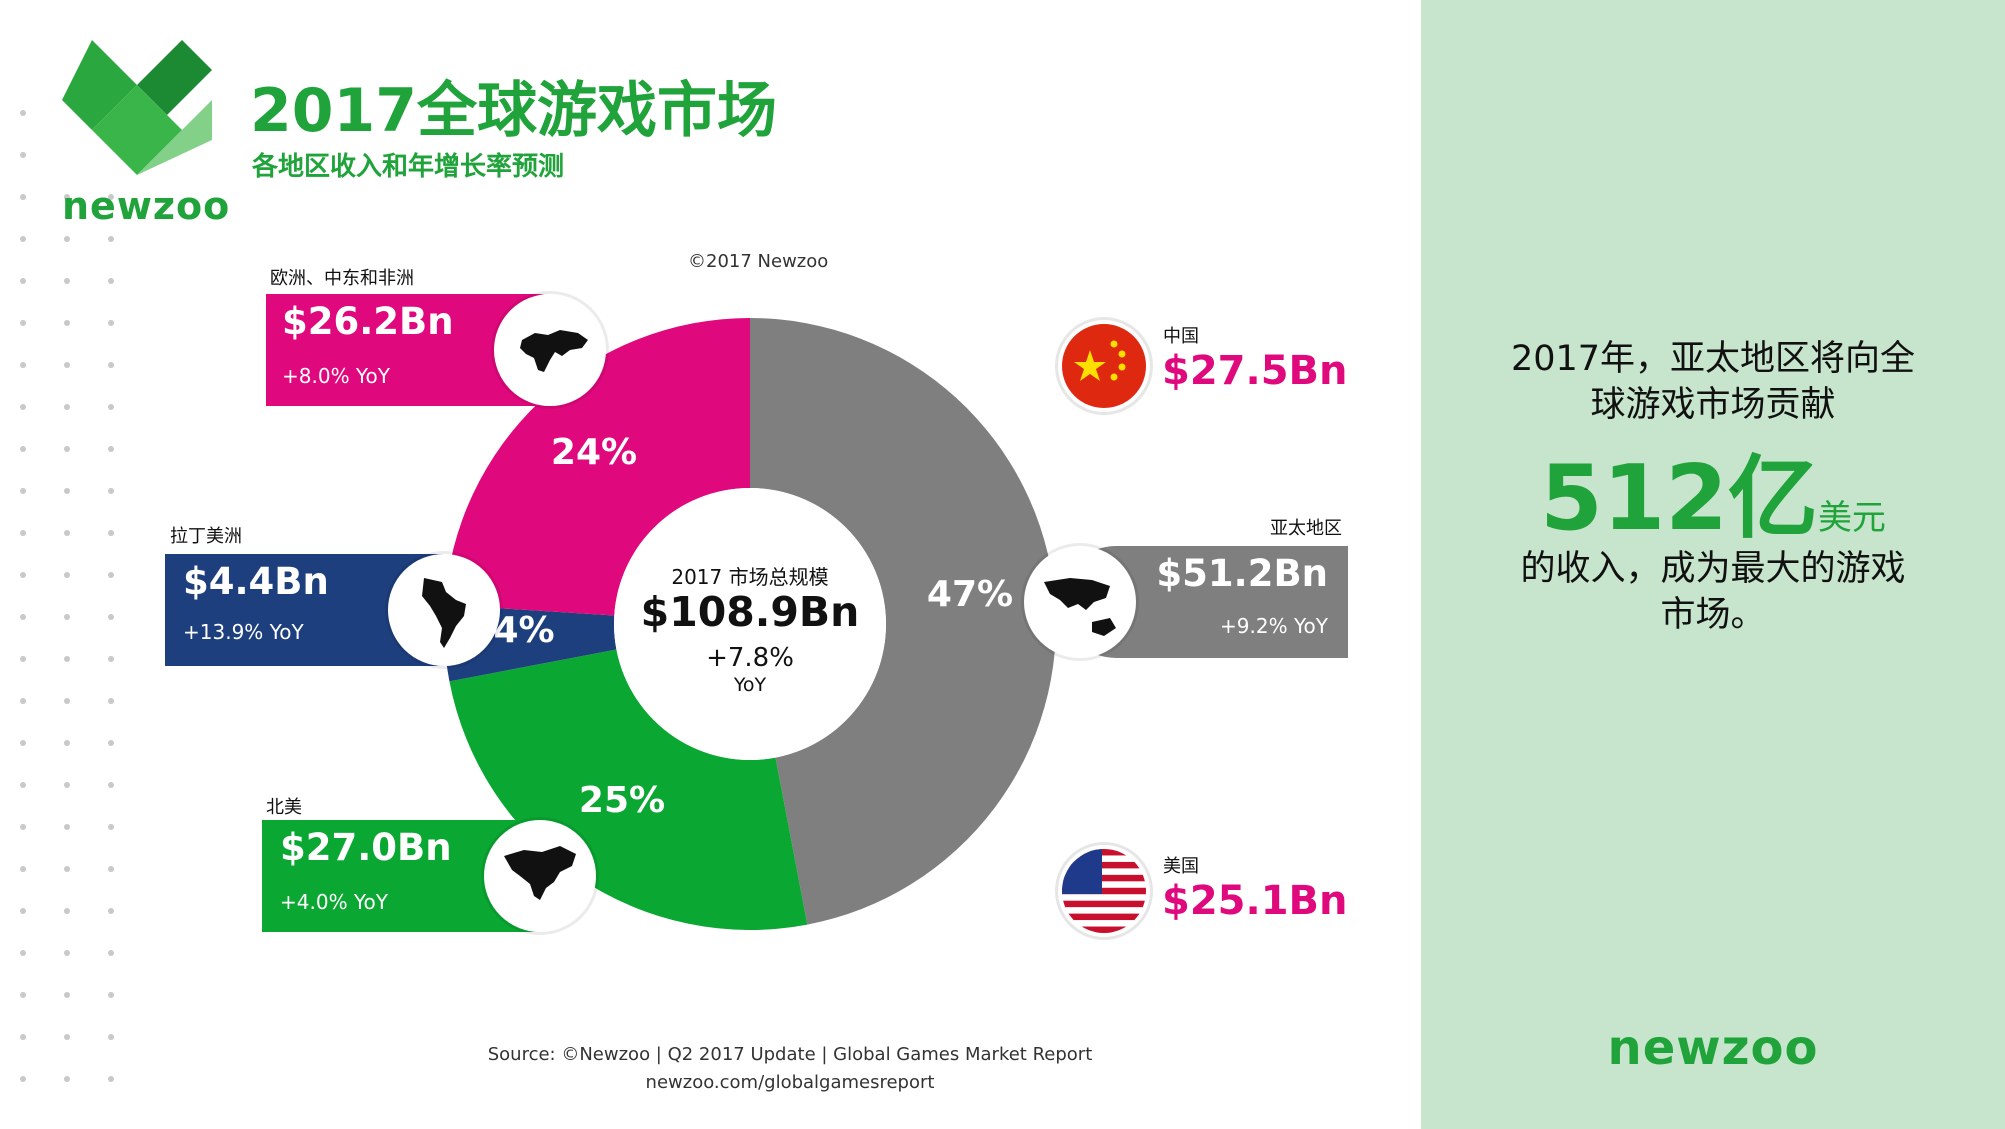 The height and width of the screenshot is (1129, 2005). I want to click on map-emea-icon, so click(550, 350).